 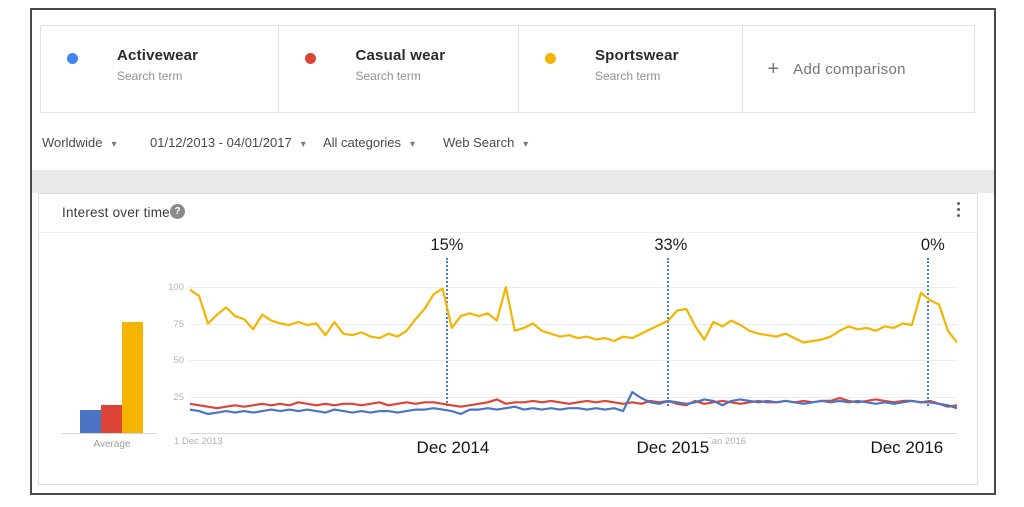 What do you see at coordinates (550, 58) in the screenshot?
I see `sportswear-color-dot` at bounding box center [550, 58].